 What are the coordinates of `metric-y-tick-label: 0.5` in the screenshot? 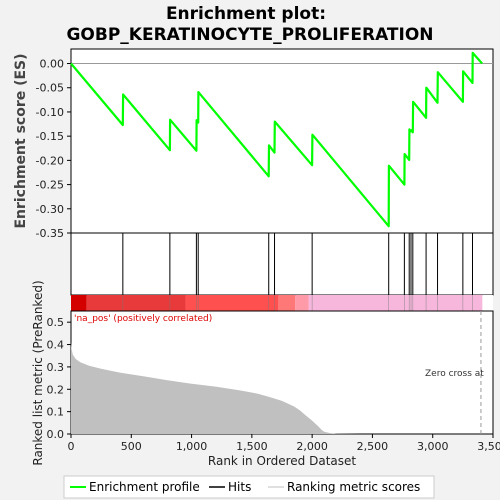 It's located at (56, 322).